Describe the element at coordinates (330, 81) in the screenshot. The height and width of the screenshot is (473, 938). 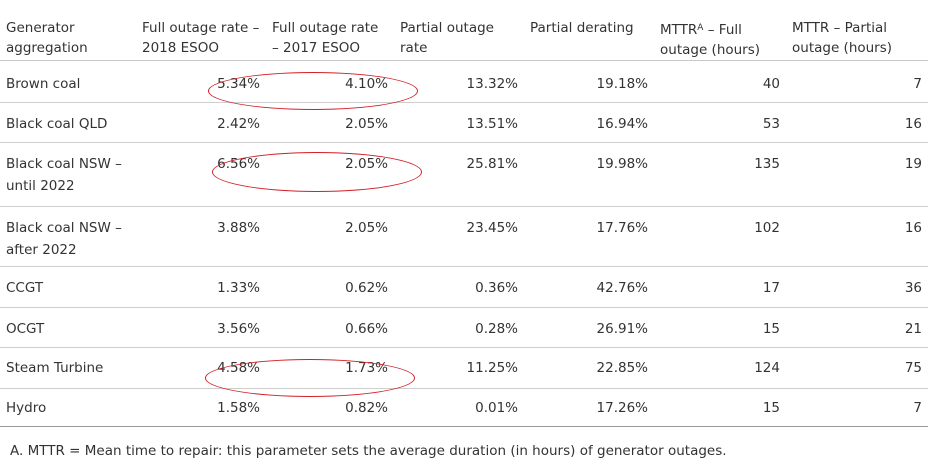
I see `cell-full-2017: 4.10%` at that location.